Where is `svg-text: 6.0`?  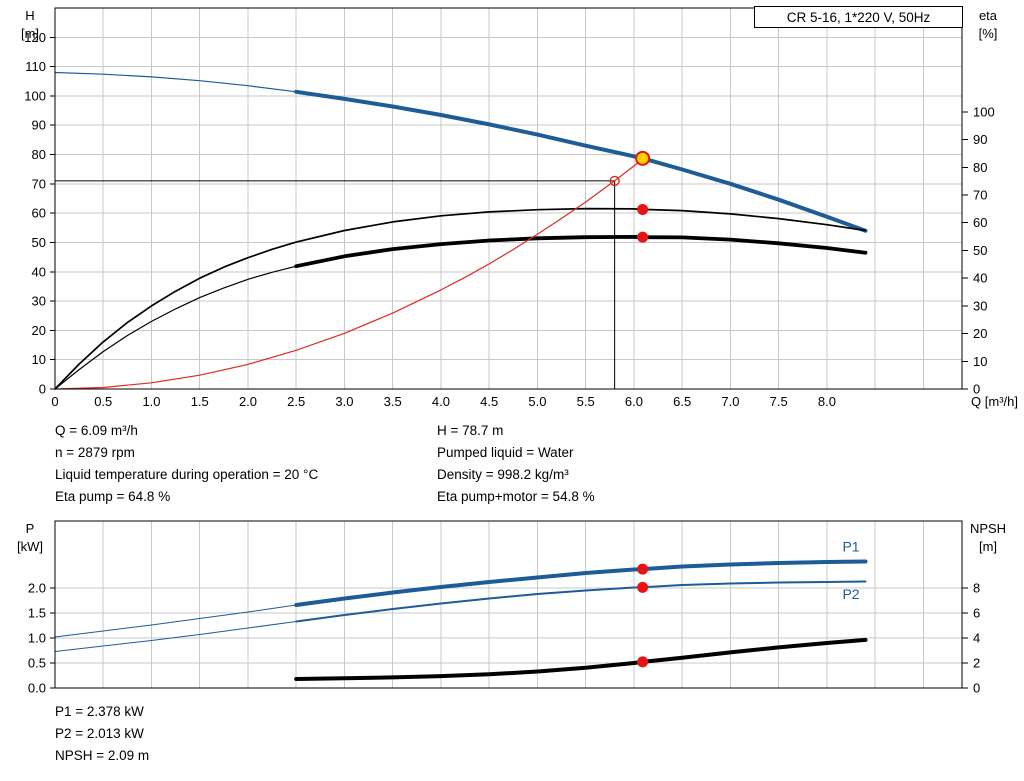 svg-text: 6.0 is located at coordinates (634, 401).